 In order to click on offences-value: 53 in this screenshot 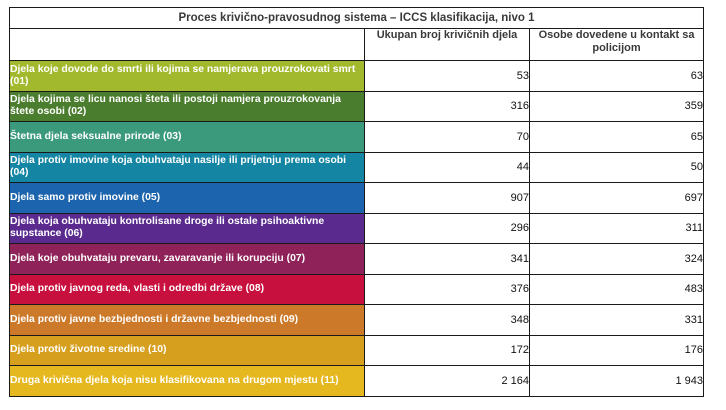, I will do `click(447, 76)`.